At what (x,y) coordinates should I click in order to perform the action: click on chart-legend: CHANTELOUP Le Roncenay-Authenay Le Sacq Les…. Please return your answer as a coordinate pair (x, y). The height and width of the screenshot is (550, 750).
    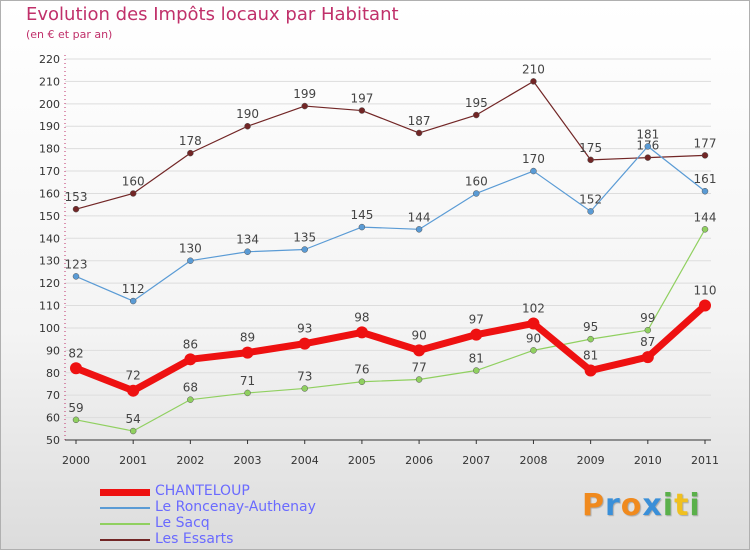
    Looking at the image, I should click on (270, 515).